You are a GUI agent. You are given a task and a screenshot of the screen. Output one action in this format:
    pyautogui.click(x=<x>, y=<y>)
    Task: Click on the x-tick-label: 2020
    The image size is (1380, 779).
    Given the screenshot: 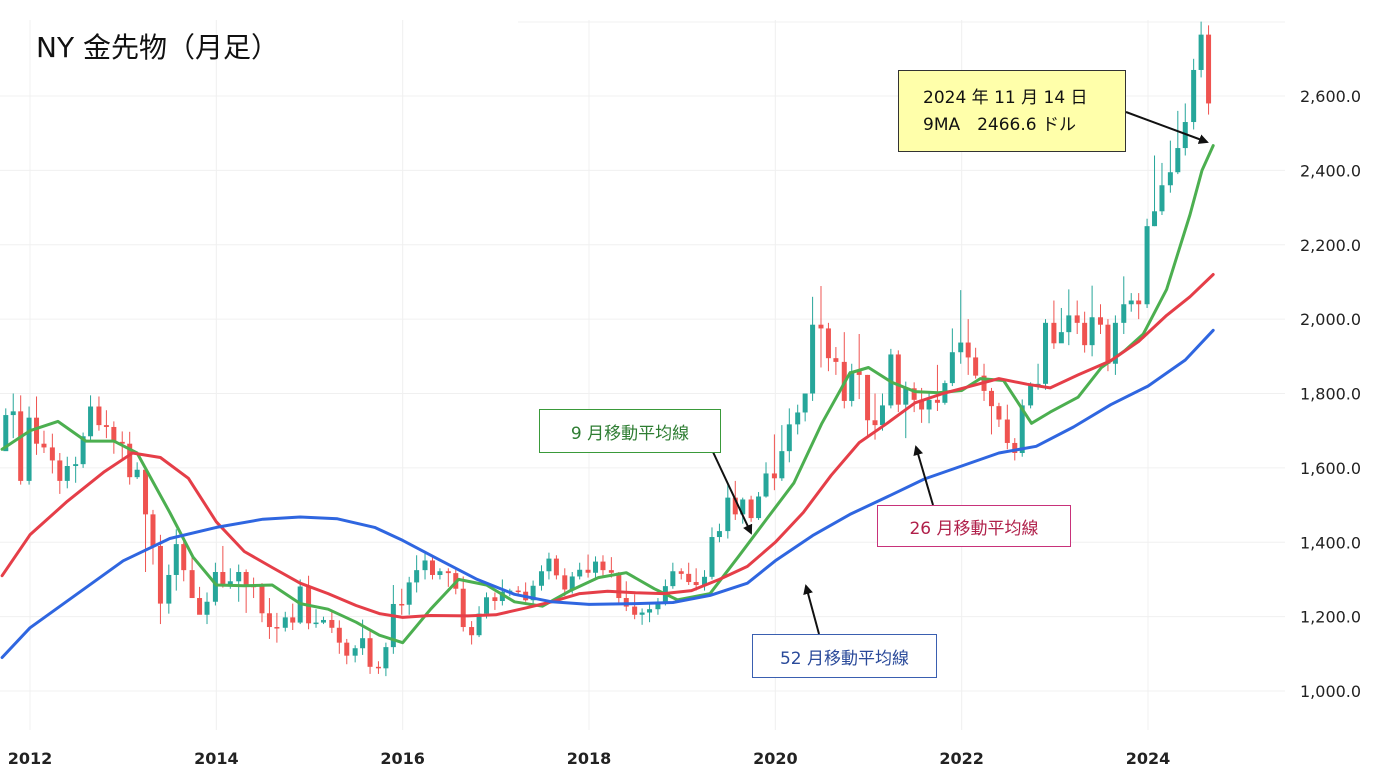 What is the action you would take?
    pyautogui.click(x=775, y=758)
    